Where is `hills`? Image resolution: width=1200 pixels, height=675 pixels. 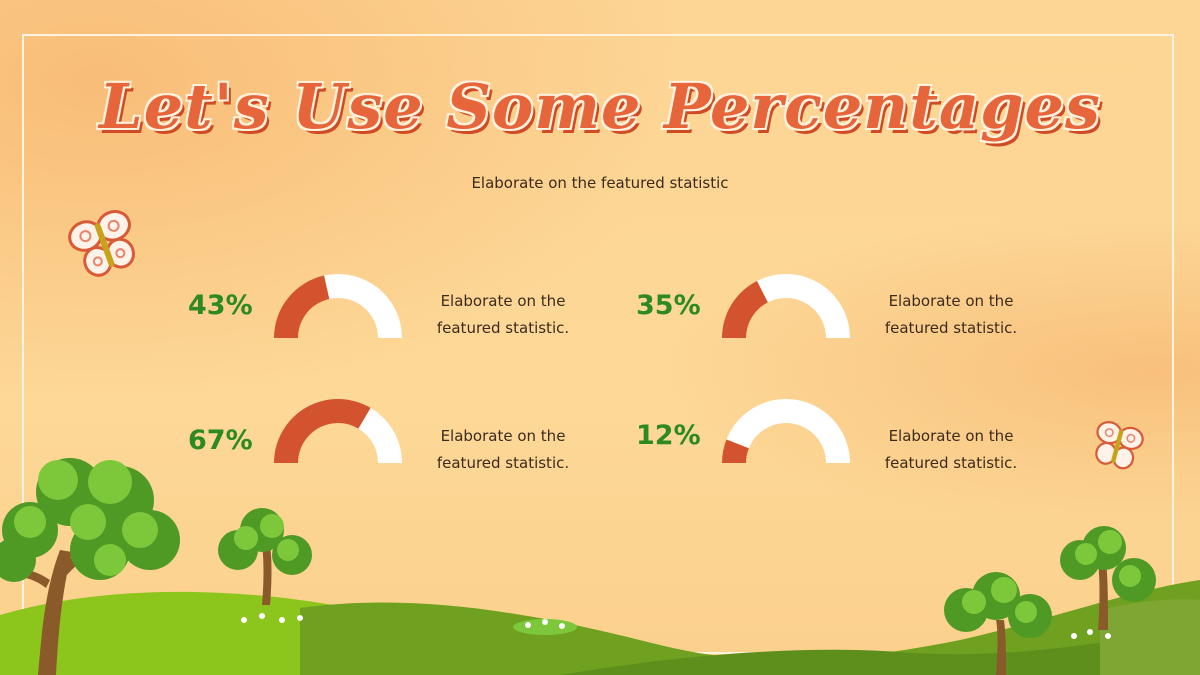
hills is located at coordinates (600, 627).